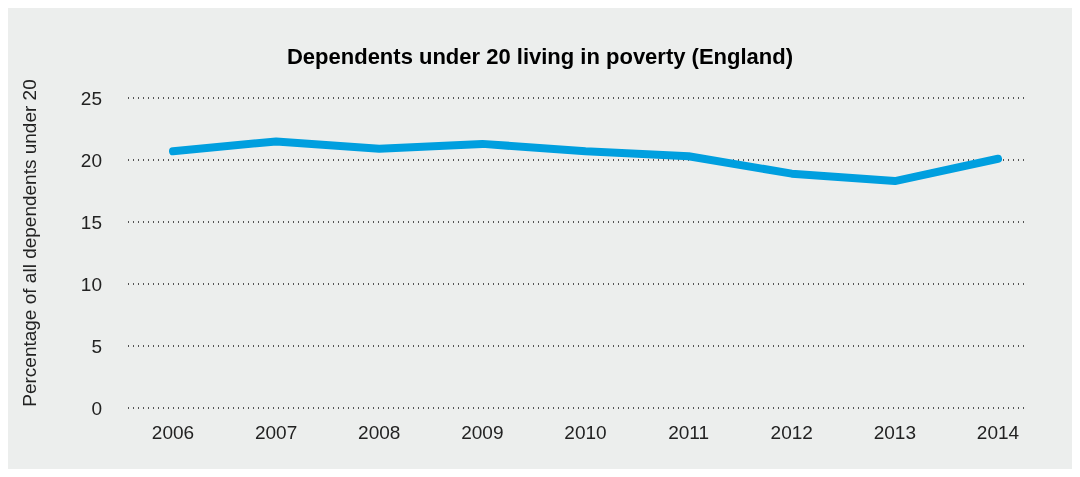 The image size is (1080, 477). Describe the element at coordinates (96, 346) in the screenshot. I see `y-tick-label: 5` at that location.